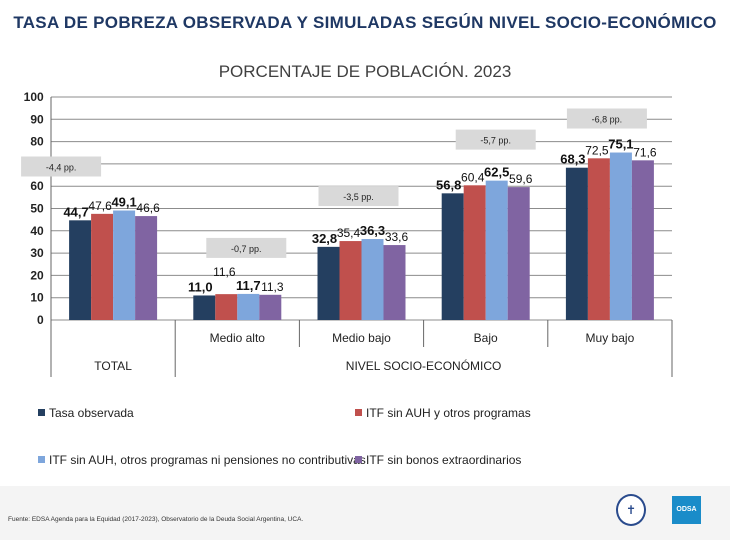  Describe the element at coordinates (75, 211) in the screenshot. I see `data-label: 44,7` at that location.